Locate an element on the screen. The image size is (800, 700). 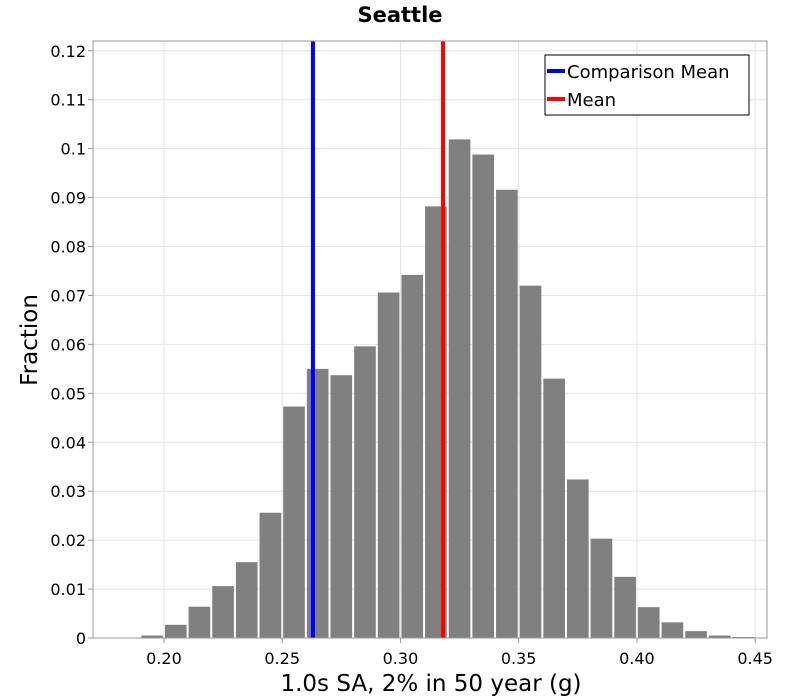
x-tick-label: 0.45 is located at coordinates (755, 658).